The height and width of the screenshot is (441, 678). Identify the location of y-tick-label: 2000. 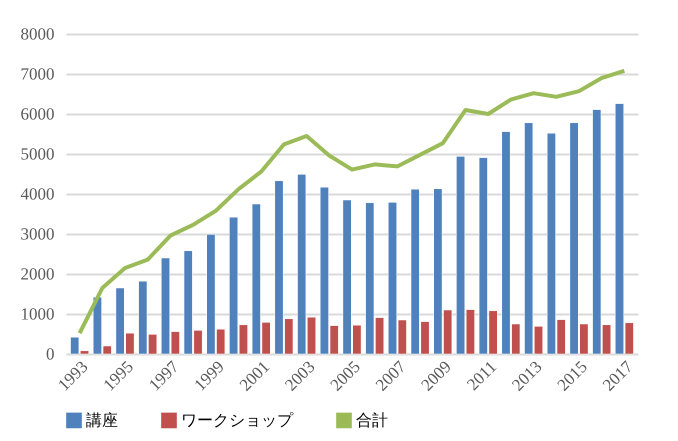
(37, 274).